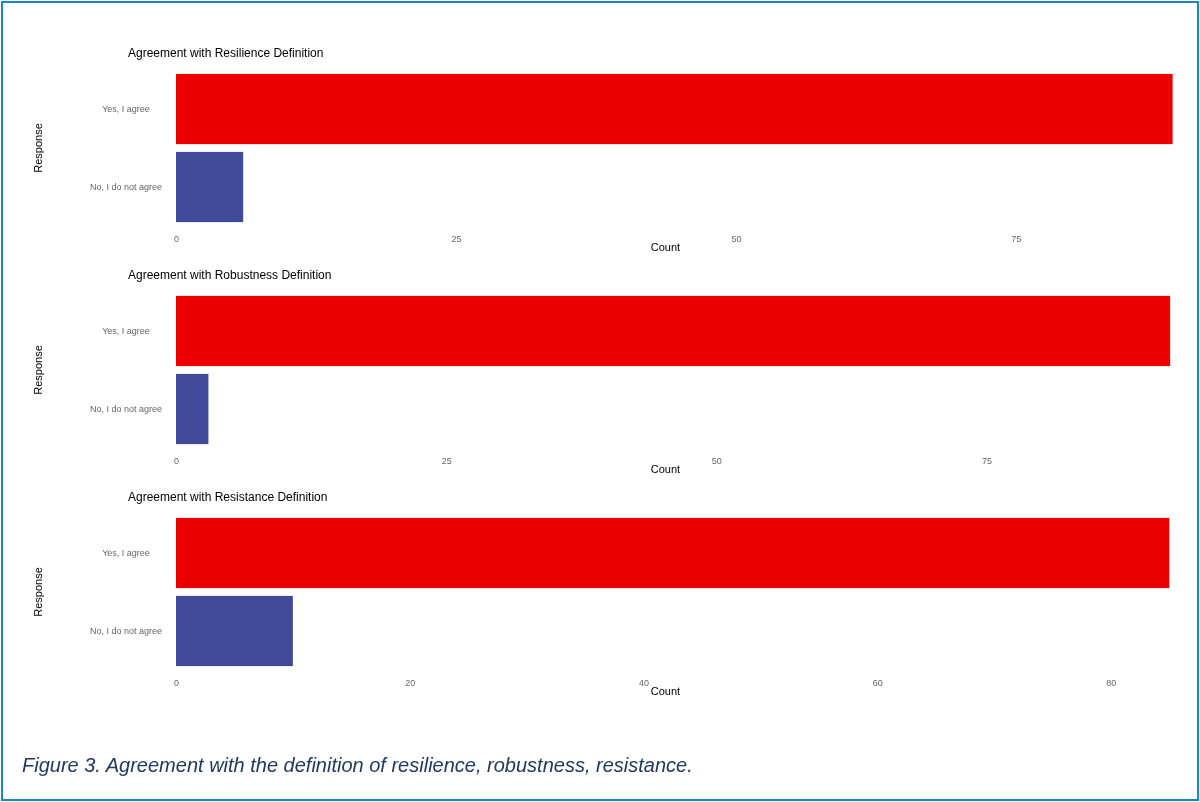  Describe the element at coordinates (877, 683) in the screenshot. I see `x-tick-label: 60` at that location.